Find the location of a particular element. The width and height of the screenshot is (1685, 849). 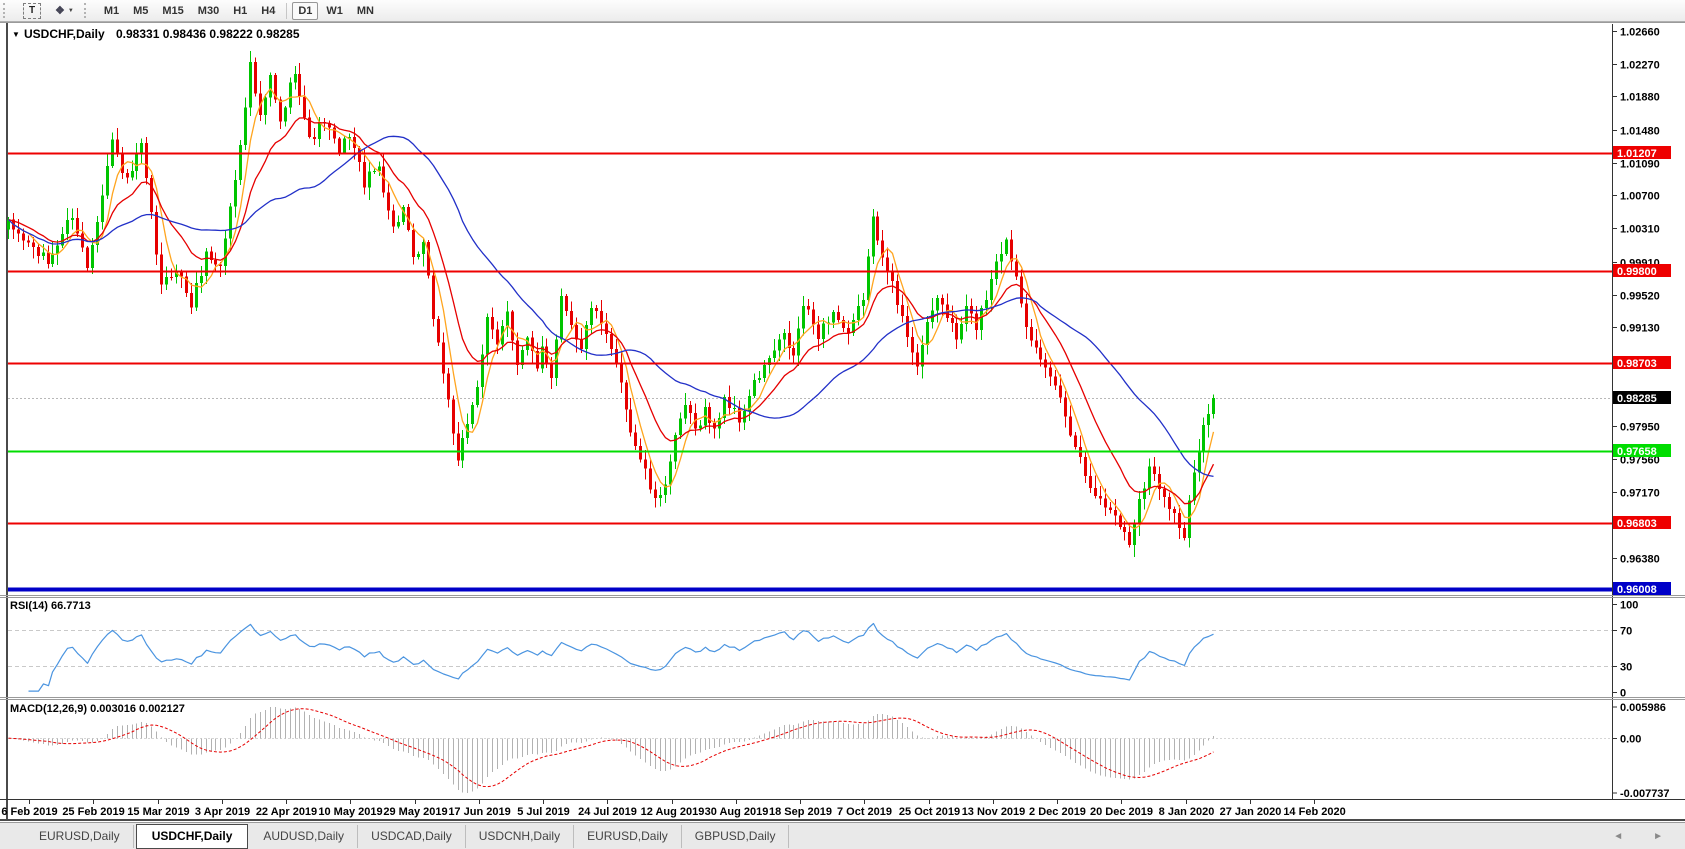

svg-text: 0.97950 is located at coordinates (1640, 428).